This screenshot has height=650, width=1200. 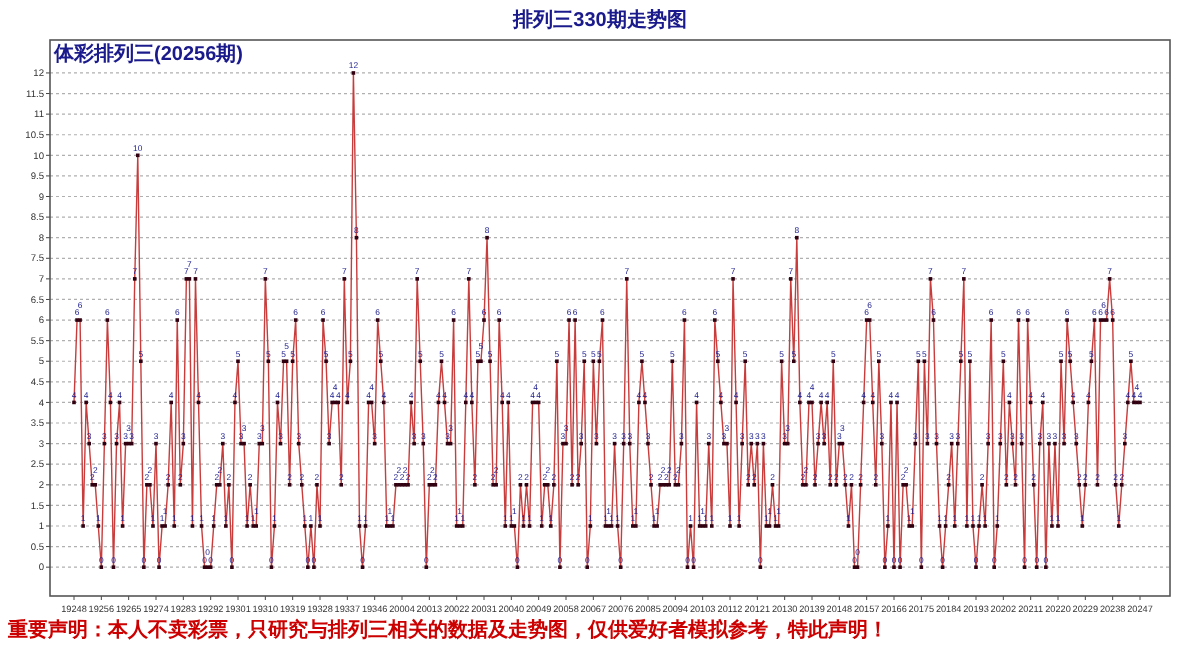 I want to click on chart-subtitle: 体彩排列三(20256期), so click(x=147, y=54).